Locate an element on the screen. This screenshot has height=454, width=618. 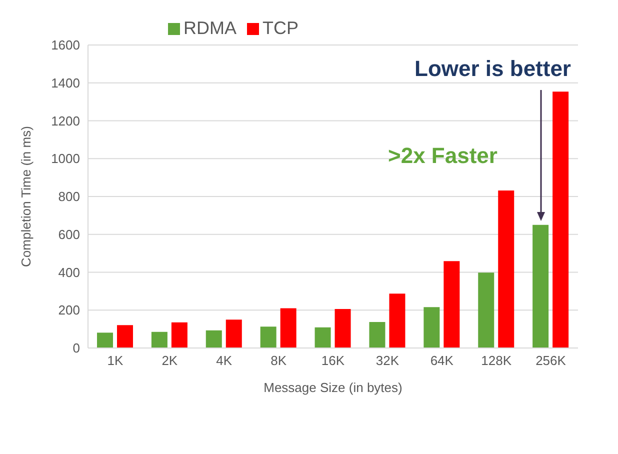
y-tick-label: 1200 is located at coordinates (65, 120).